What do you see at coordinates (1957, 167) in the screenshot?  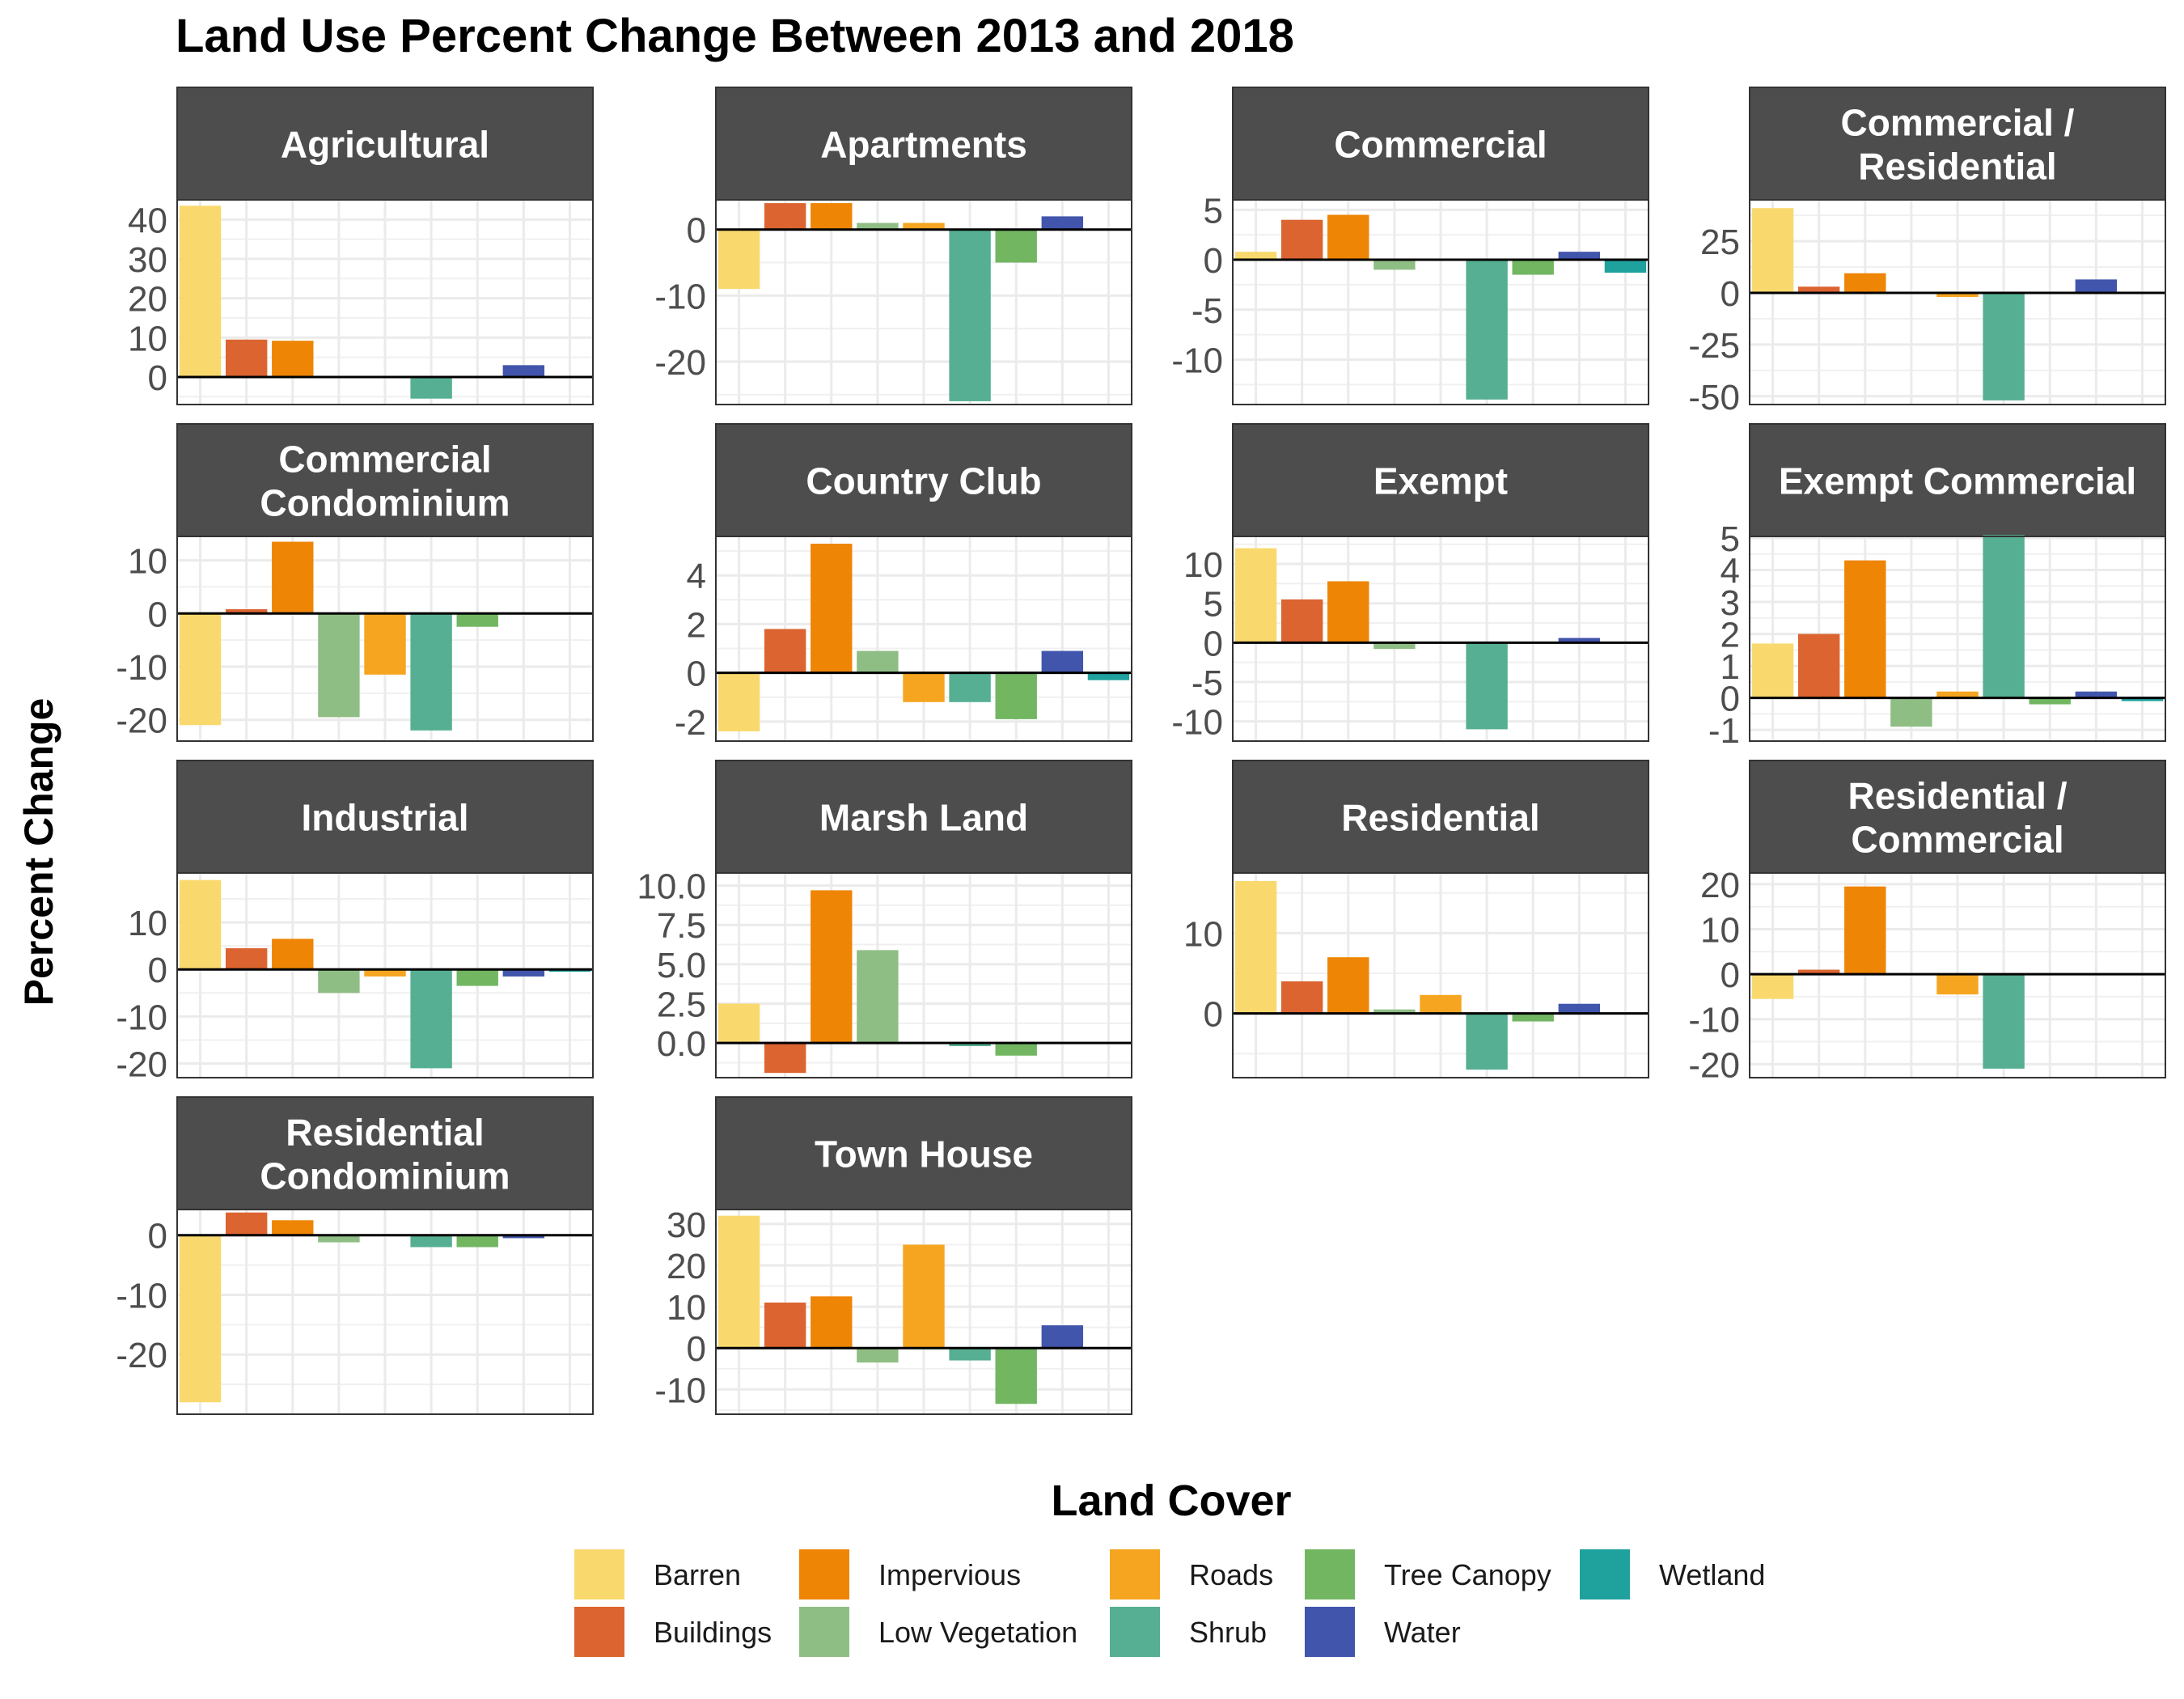 I see `facet-strip-label: Residential` at bounding box center [1957, 167].